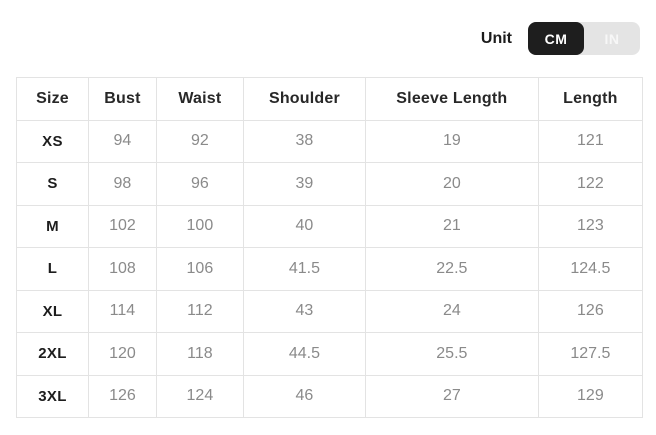 The image size is (656, 435). I want to click on value-cell: 112, so click(199, 311).